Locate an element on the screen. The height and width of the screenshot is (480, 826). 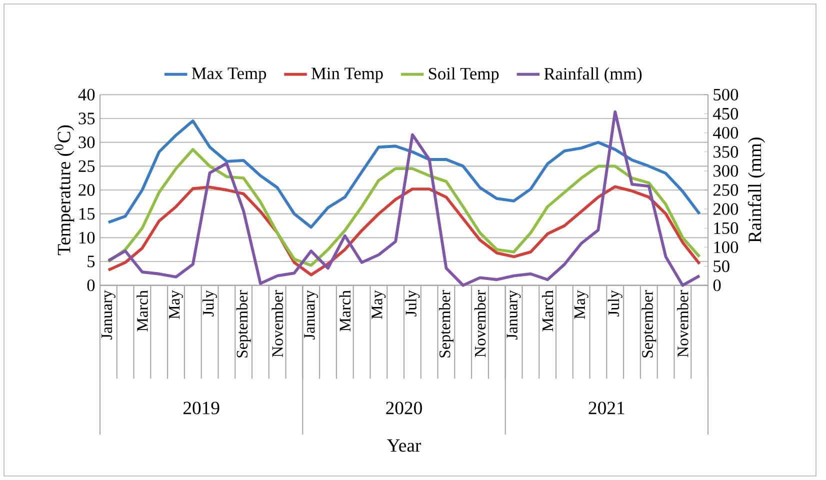
y-tick-label: 20 is located at coordinates (86, 190).